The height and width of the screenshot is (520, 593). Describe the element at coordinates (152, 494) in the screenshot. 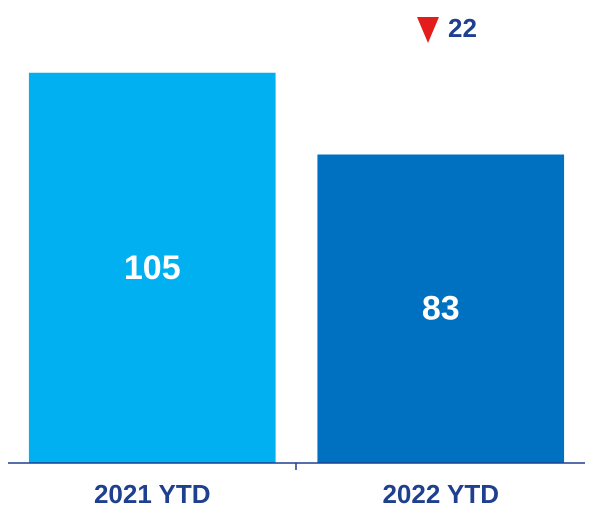

I see `x-tick-label: 2021 YTD` at that location.